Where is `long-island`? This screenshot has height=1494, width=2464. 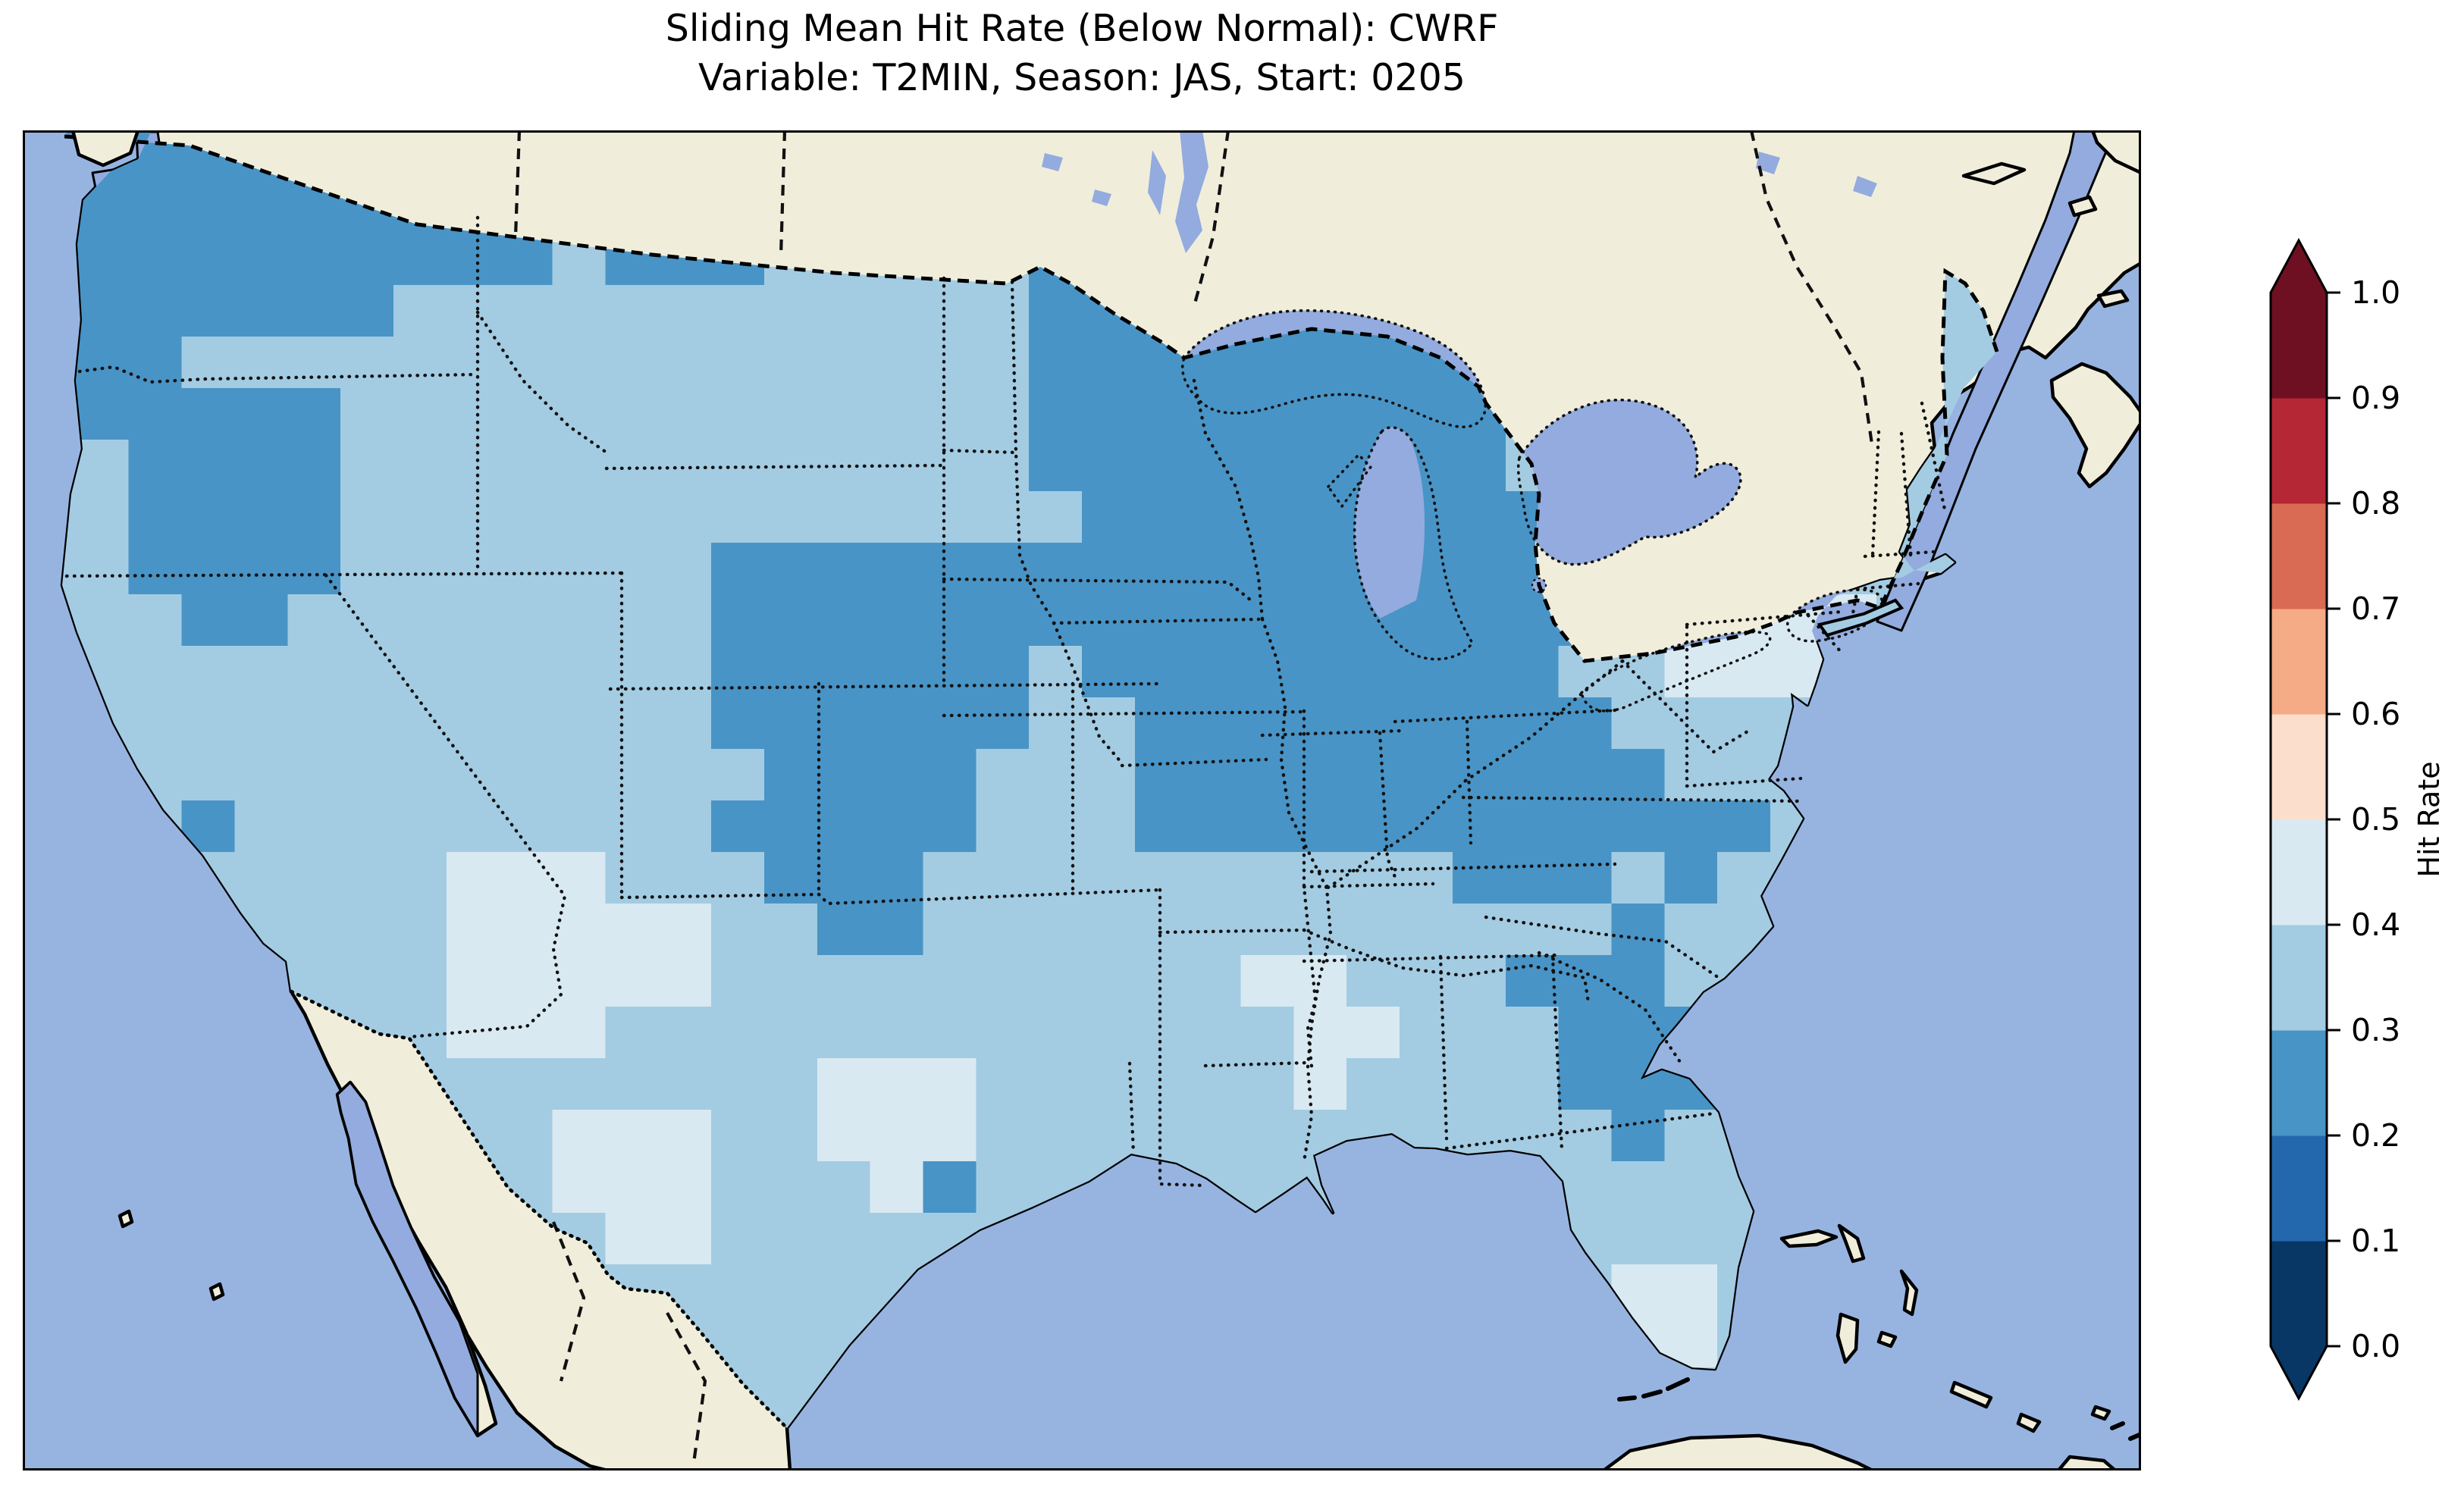
long-island is located at coordinates (1860, 617).